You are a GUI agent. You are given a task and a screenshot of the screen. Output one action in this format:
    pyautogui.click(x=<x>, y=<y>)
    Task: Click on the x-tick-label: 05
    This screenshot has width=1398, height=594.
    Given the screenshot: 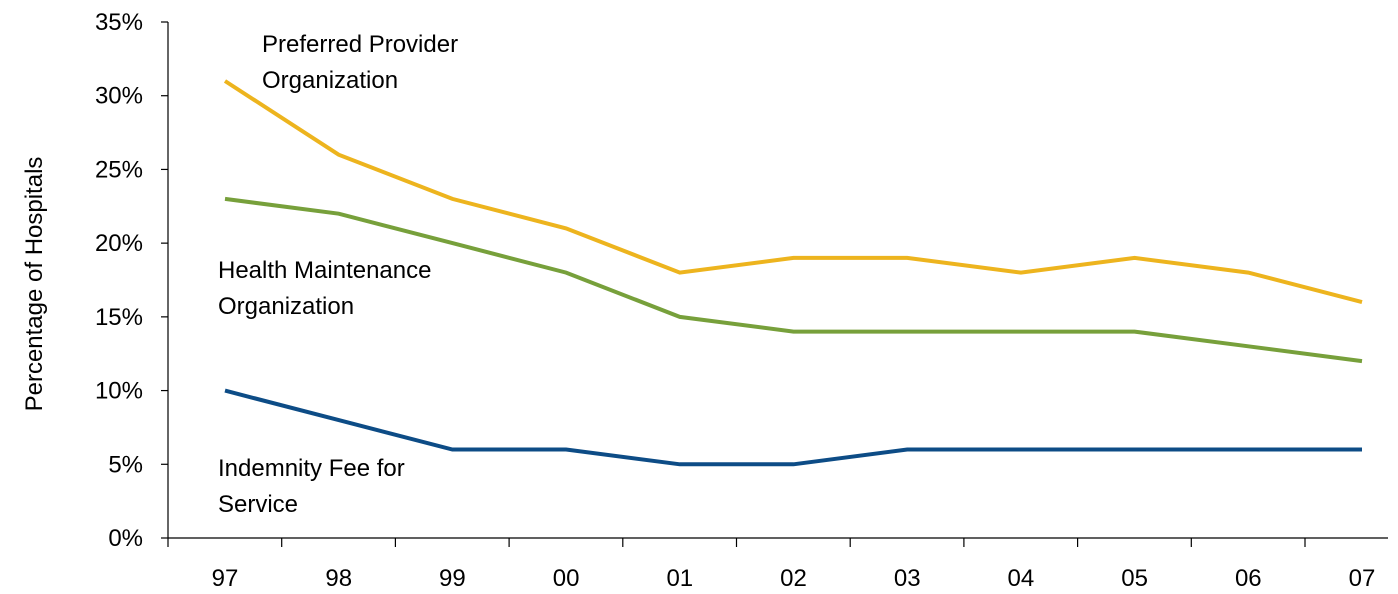 What is the action you would take?
    pyautogui.click(x=1134, y=578)
    